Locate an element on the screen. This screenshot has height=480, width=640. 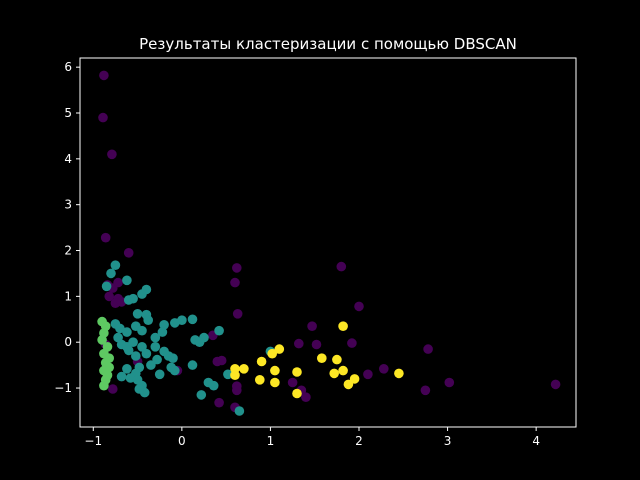
y-tick-label: −1 is located at coordinates (63, 388).